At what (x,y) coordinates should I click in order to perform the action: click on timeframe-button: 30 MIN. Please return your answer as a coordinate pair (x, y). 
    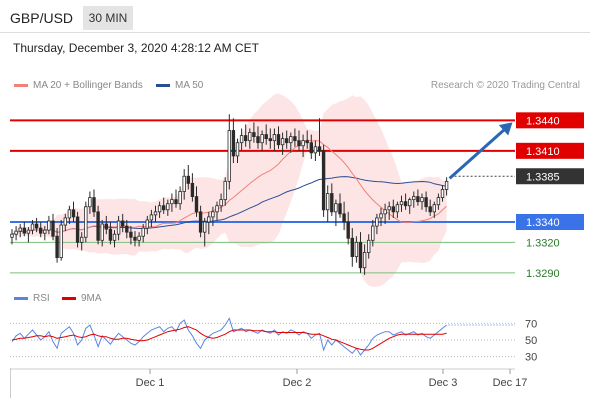
    Looking at the image, I should click on (108, 18).